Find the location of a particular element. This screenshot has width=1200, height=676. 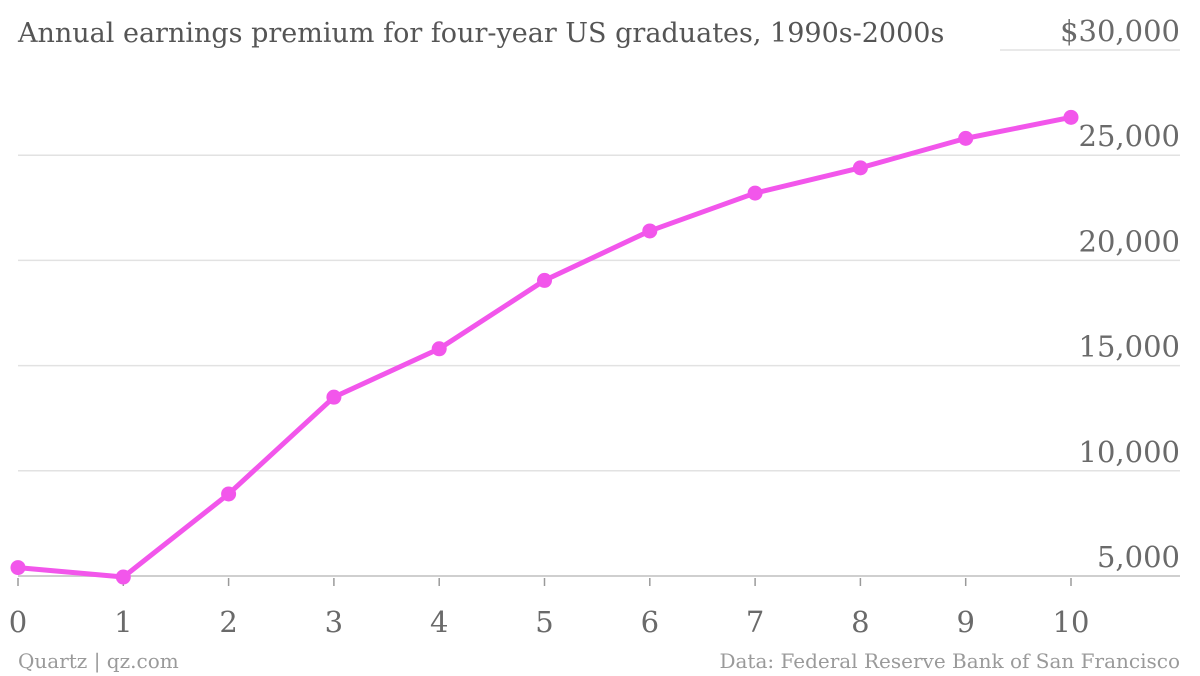

x-tick-label: 2 is located at coordinates (228, 622).